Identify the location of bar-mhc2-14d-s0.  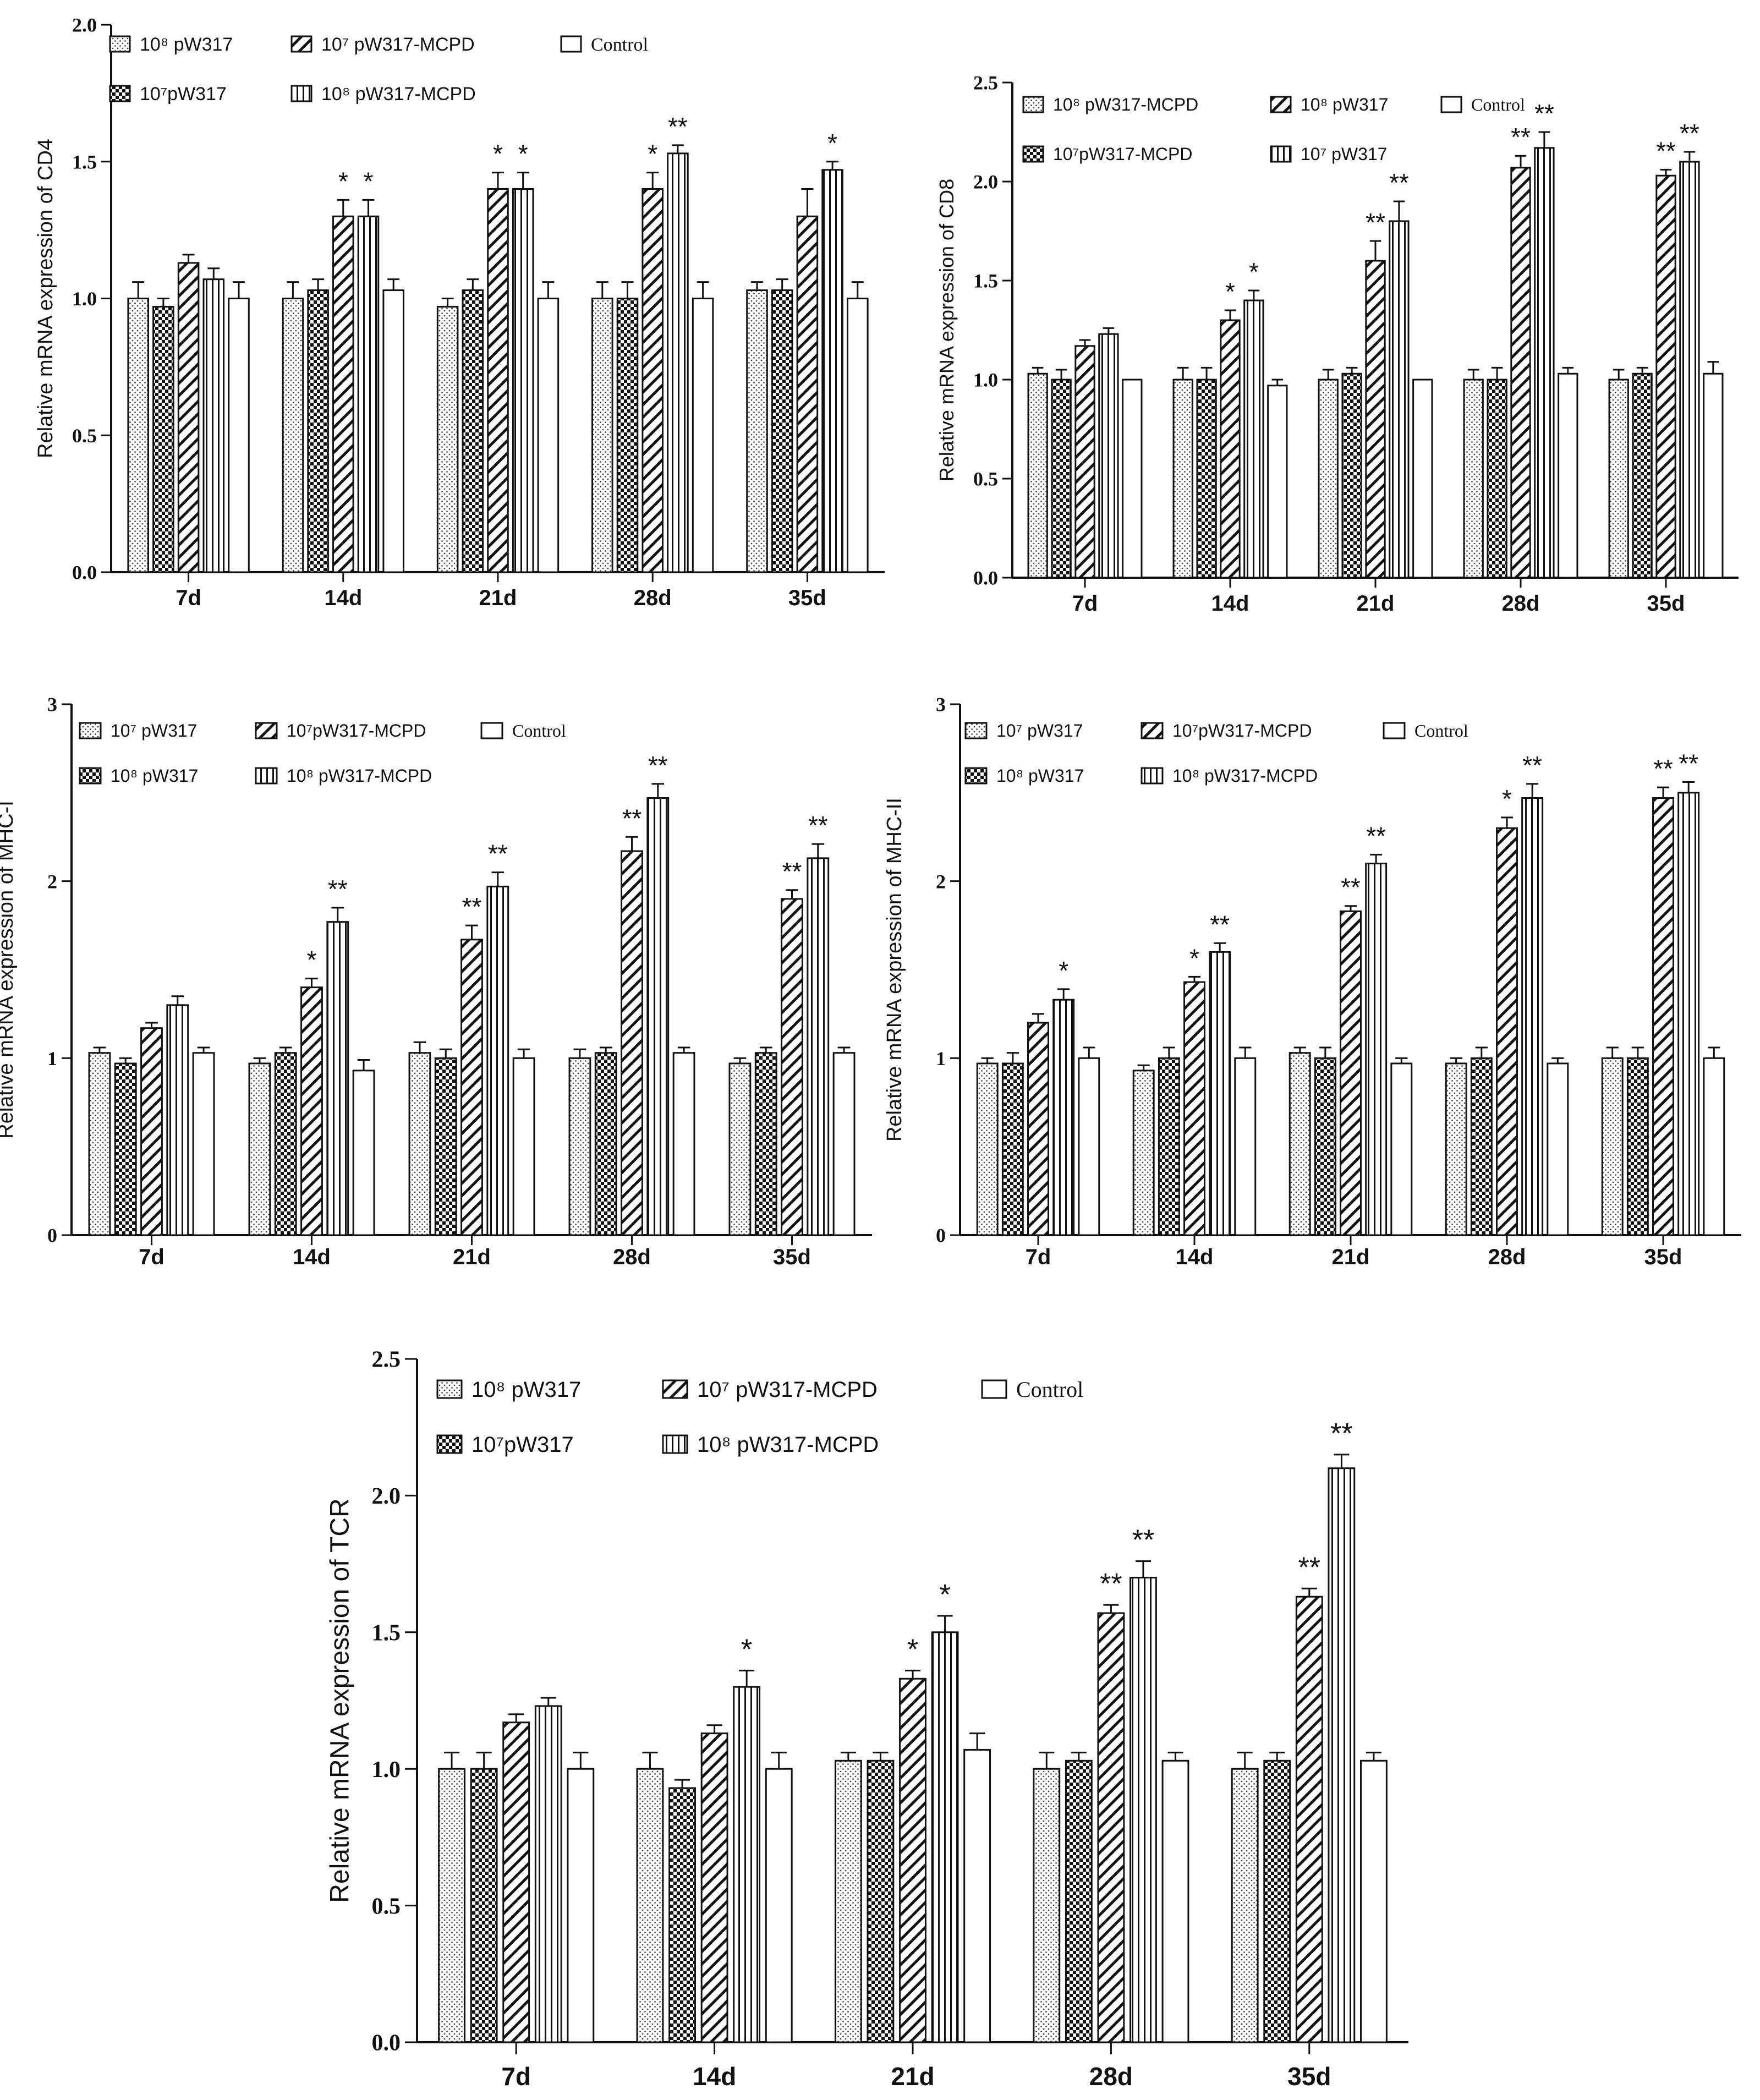
(1143, 1153).